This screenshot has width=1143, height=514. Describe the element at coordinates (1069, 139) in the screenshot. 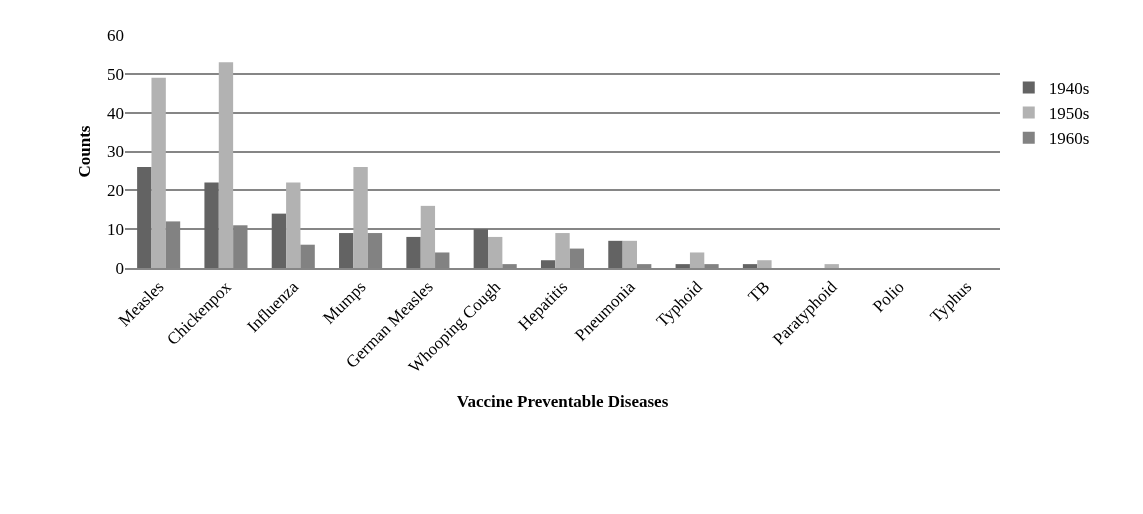

I see `legend-label: 1960s` at that location.